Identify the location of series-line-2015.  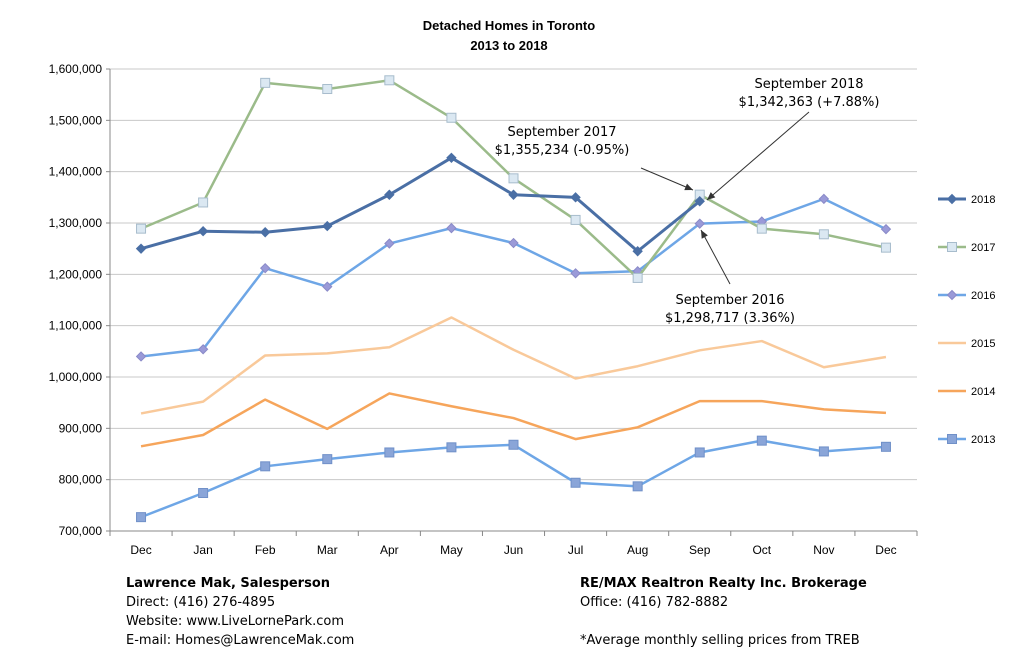
(513, 365).